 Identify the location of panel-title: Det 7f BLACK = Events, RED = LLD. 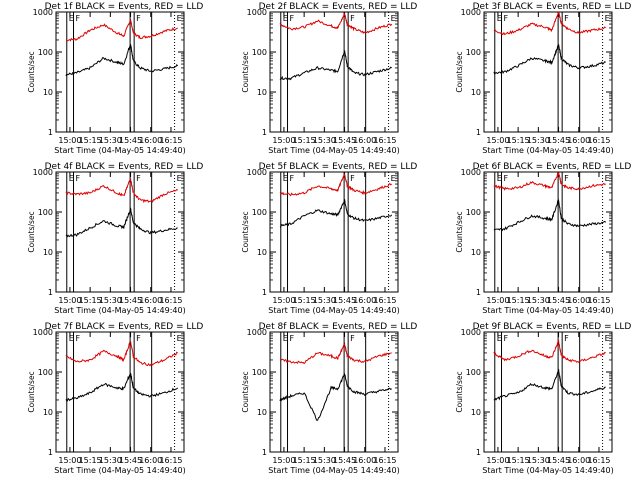
(124, 327).